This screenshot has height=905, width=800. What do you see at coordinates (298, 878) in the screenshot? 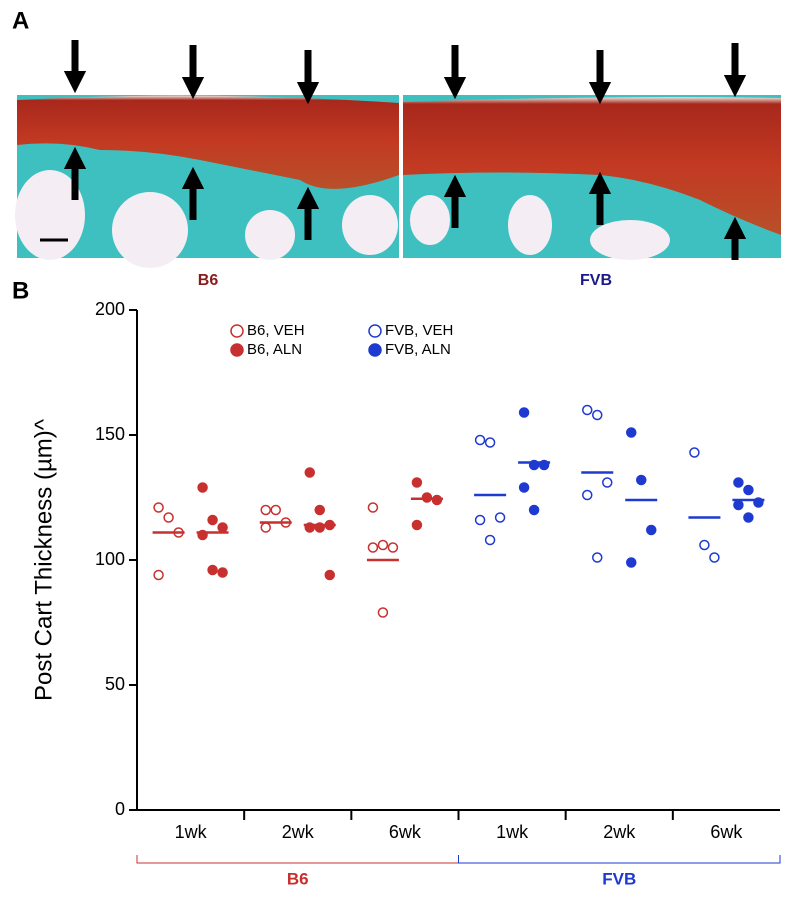
I see `group-label: B6` at bounding box center [298, 878].